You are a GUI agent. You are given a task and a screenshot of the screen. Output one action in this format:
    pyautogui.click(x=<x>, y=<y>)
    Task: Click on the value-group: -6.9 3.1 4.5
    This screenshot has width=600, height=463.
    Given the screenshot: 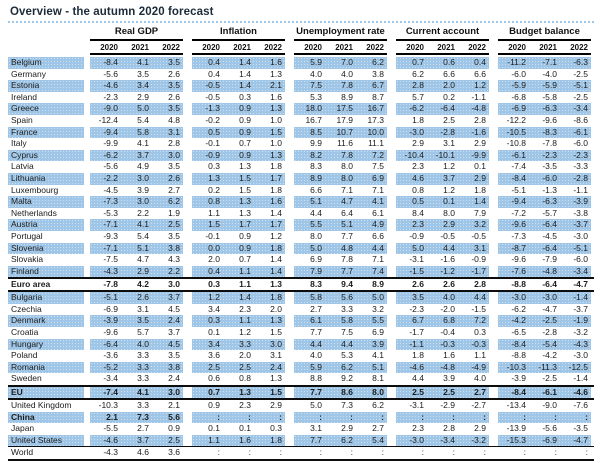 What is the action you would take?
    pyautogui.click(x=136, y=310)
    